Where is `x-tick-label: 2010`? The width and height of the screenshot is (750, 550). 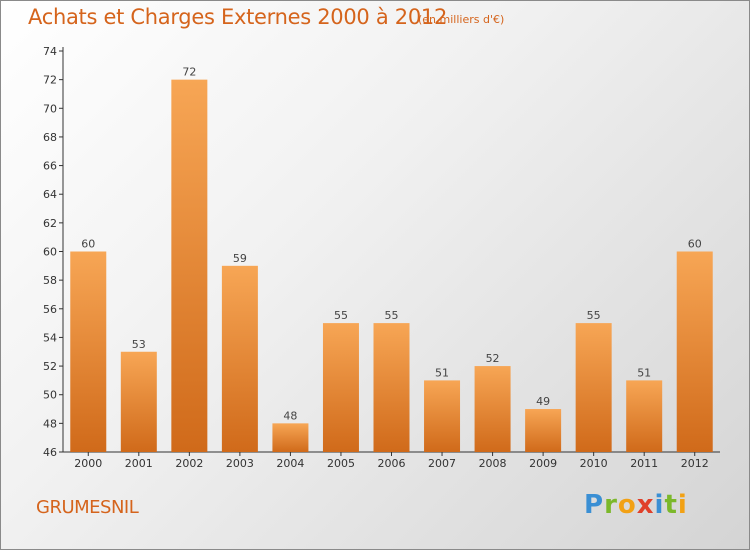 x-tick-label: 2010 is located at coordinates (594, 463).